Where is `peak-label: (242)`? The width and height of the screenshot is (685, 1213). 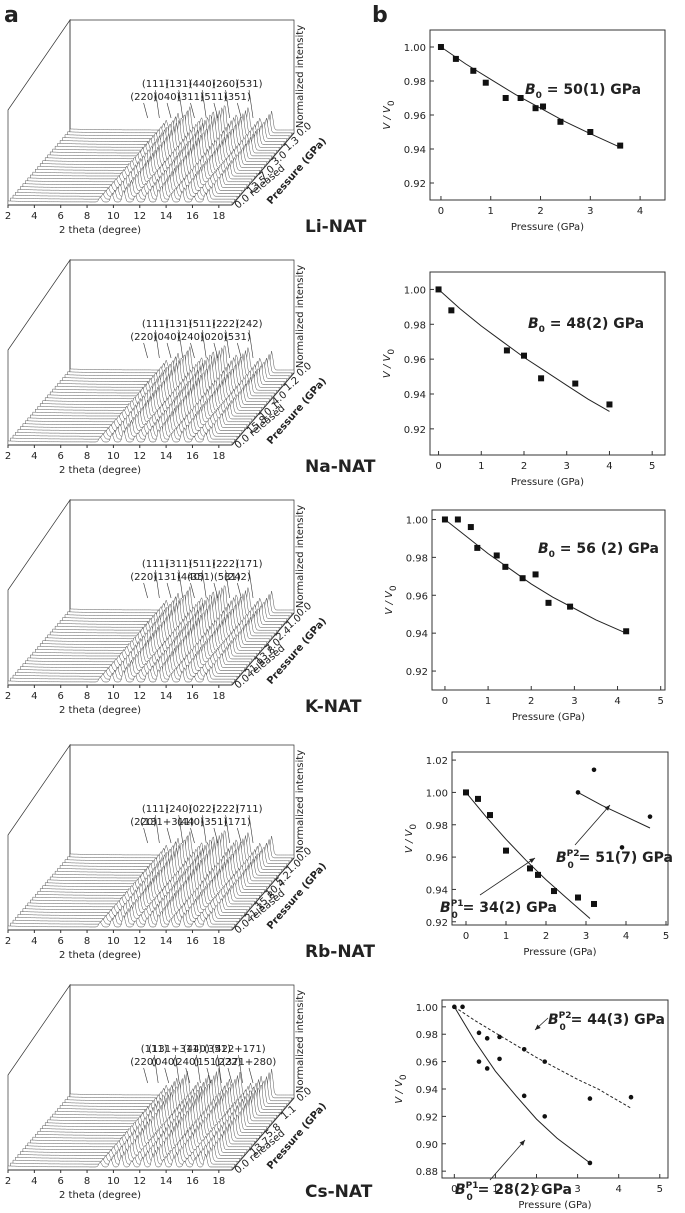 peak-label: (242) is located at coordinates (237, 577).